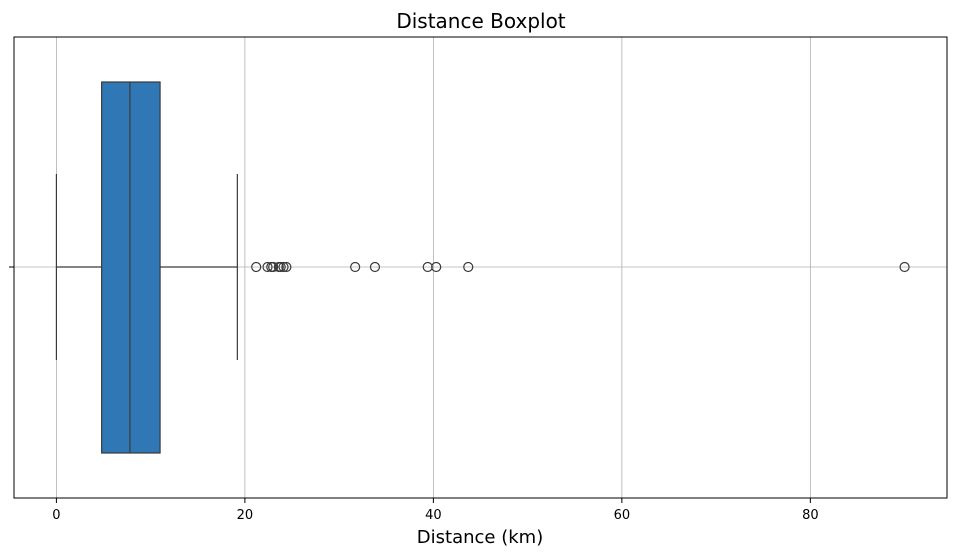 The height and width of the screenshot is (556, 954). Describe the element at coordinates (480, 537) in the screenshot. I see `x-axis-label: Distance (km)` at that location.